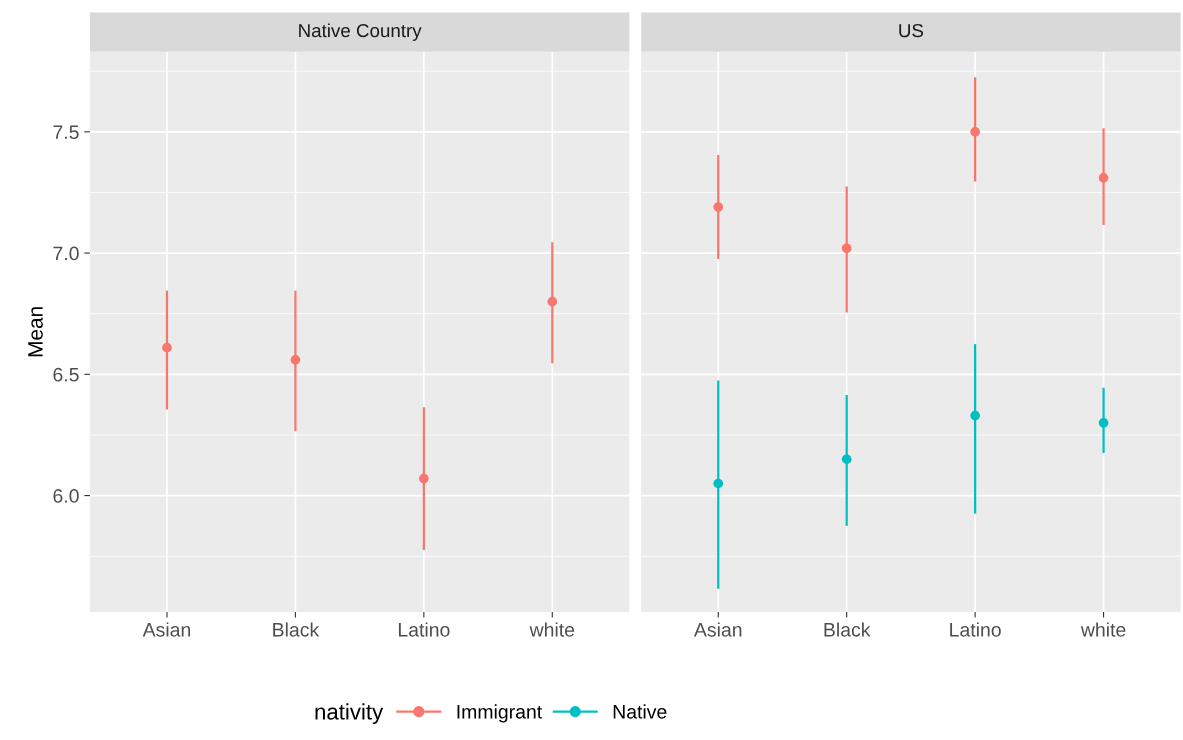  Describe the element at coordinates (360, 32) in the screenshot. I see `chart-title: Native Country` at that location.